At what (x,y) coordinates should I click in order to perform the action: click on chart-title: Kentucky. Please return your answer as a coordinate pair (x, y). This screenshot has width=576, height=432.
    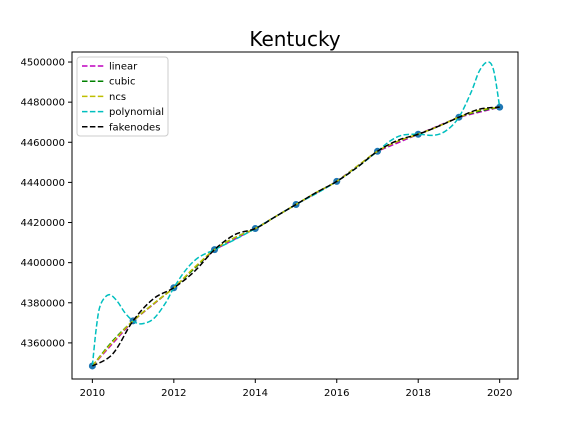
    Looking at the image, I should click on (294, 39).